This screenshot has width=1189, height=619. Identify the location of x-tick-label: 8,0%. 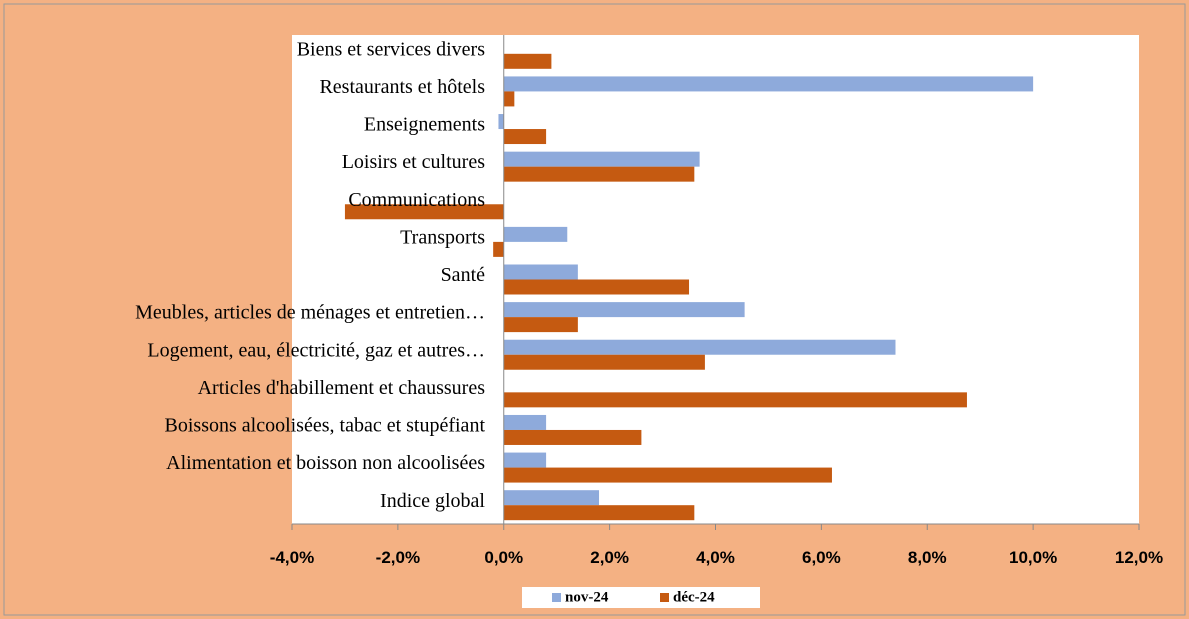
(927, 557).